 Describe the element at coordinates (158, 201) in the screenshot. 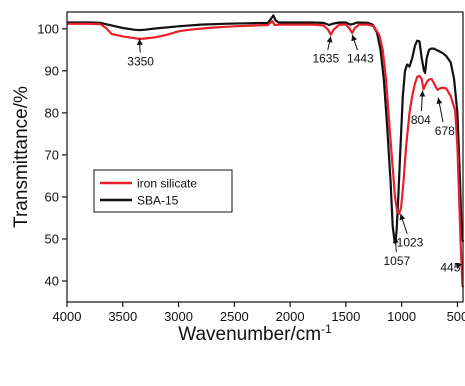

I see `legend-label: SBA-15` at that location.